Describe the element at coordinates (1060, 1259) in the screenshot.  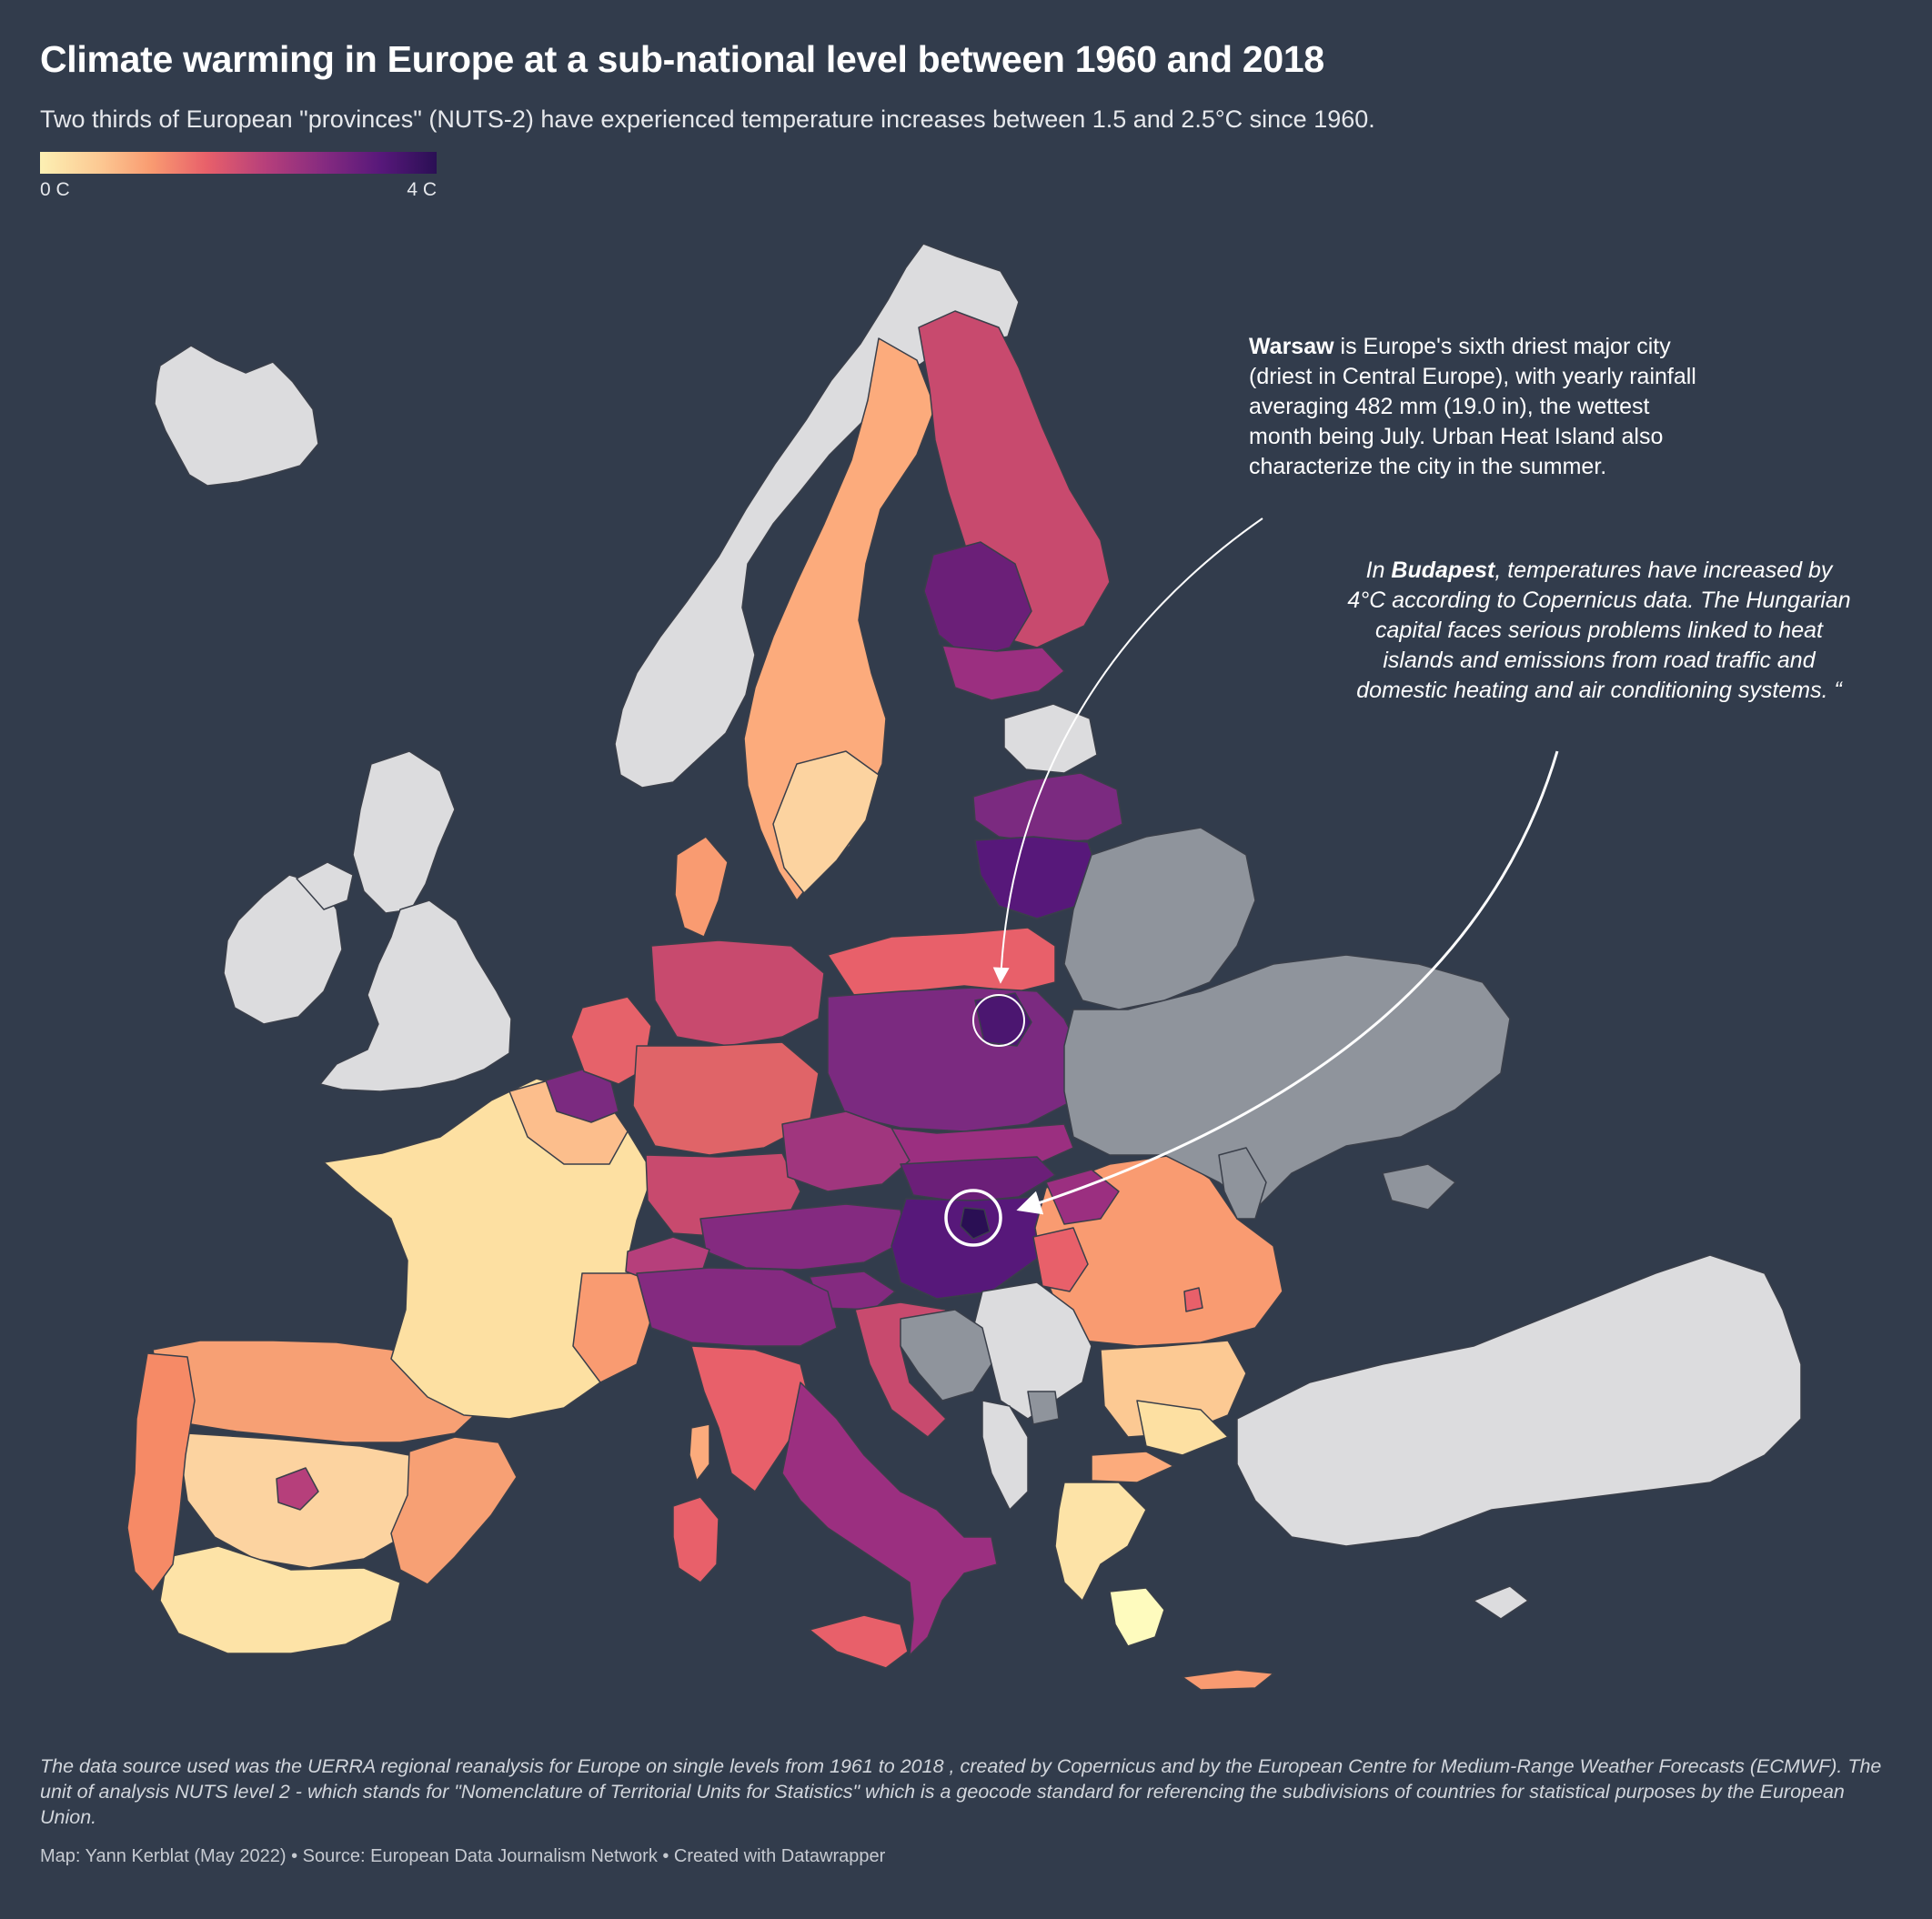
I see `region-romania-west` at that location.